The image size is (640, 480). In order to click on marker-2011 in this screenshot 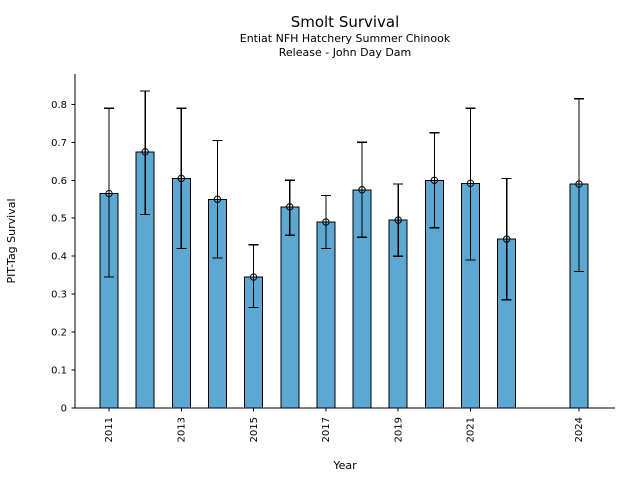, I will do `click(109, 193)`.